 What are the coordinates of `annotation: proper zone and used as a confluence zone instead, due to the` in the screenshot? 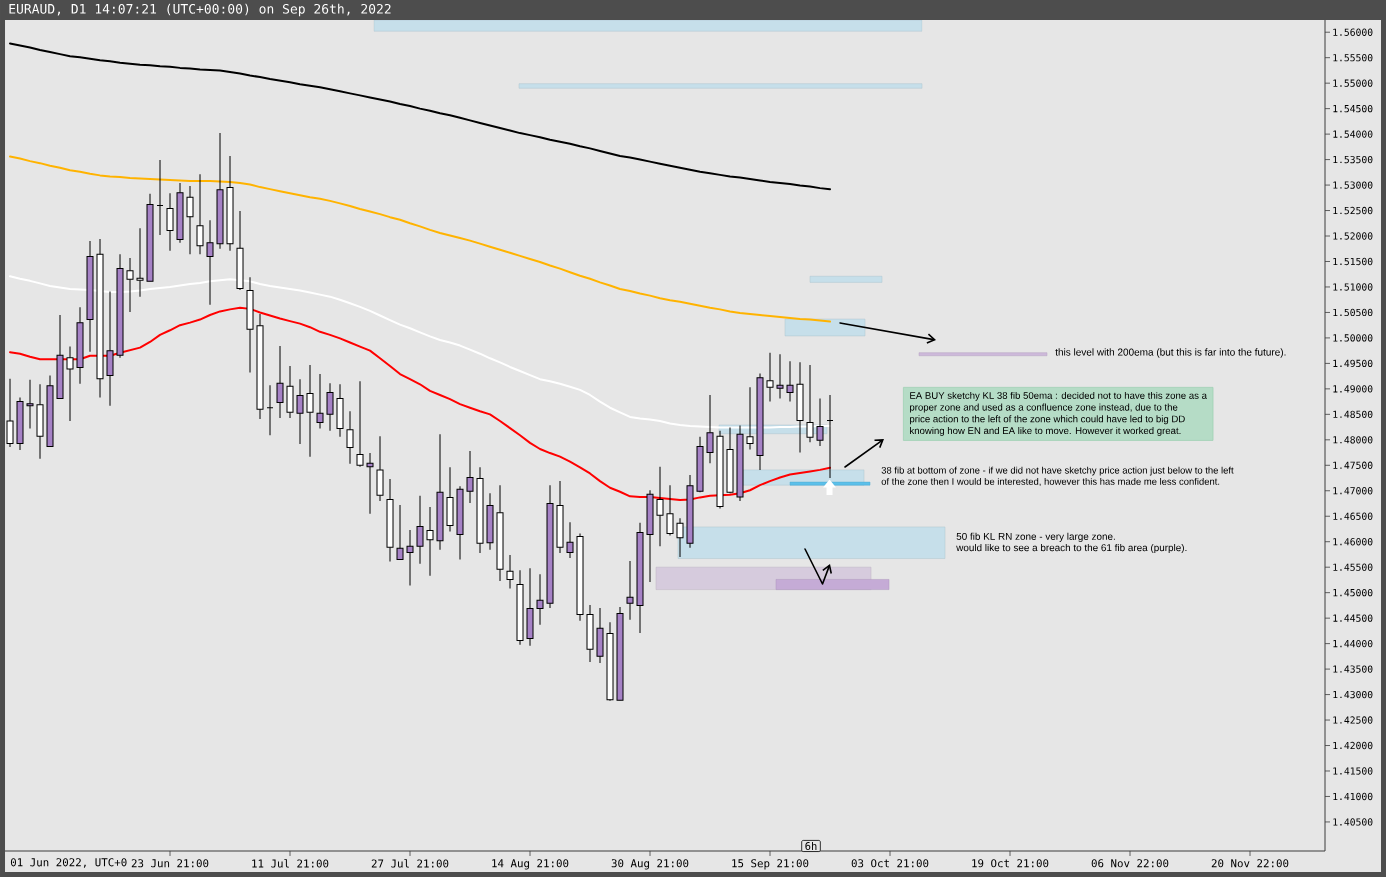 It's located at (1044, 408).